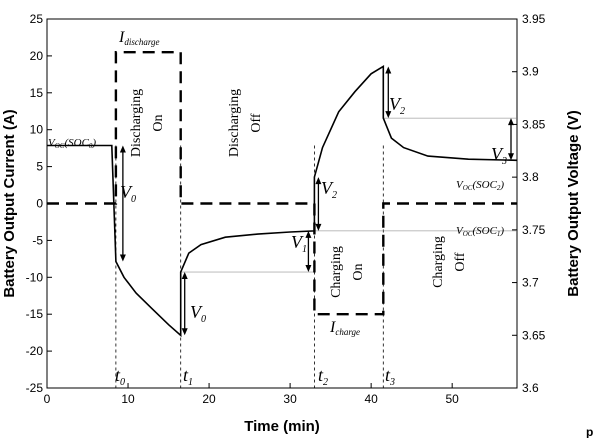 This screenshot has width=596, height=438. Describe the element at coordinates (122, 149) in the screenshot. I see `v0-arrow-discharge-head-top` at that location.